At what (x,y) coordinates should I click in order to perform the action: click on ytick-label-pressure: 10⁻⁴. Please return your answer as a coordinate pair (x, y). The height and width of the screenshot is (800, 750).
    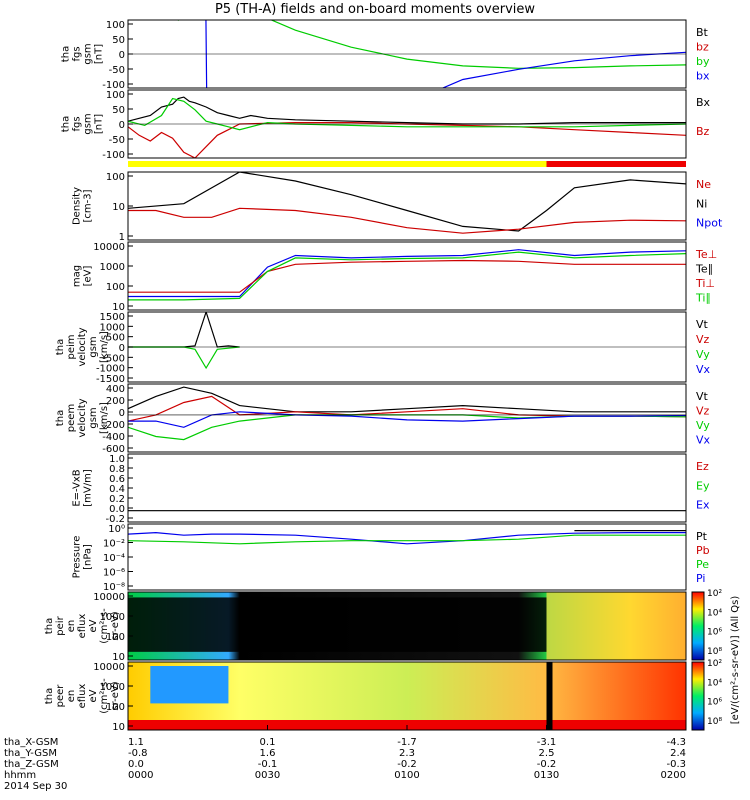
    Looking at the image, I should click on (114, 558).